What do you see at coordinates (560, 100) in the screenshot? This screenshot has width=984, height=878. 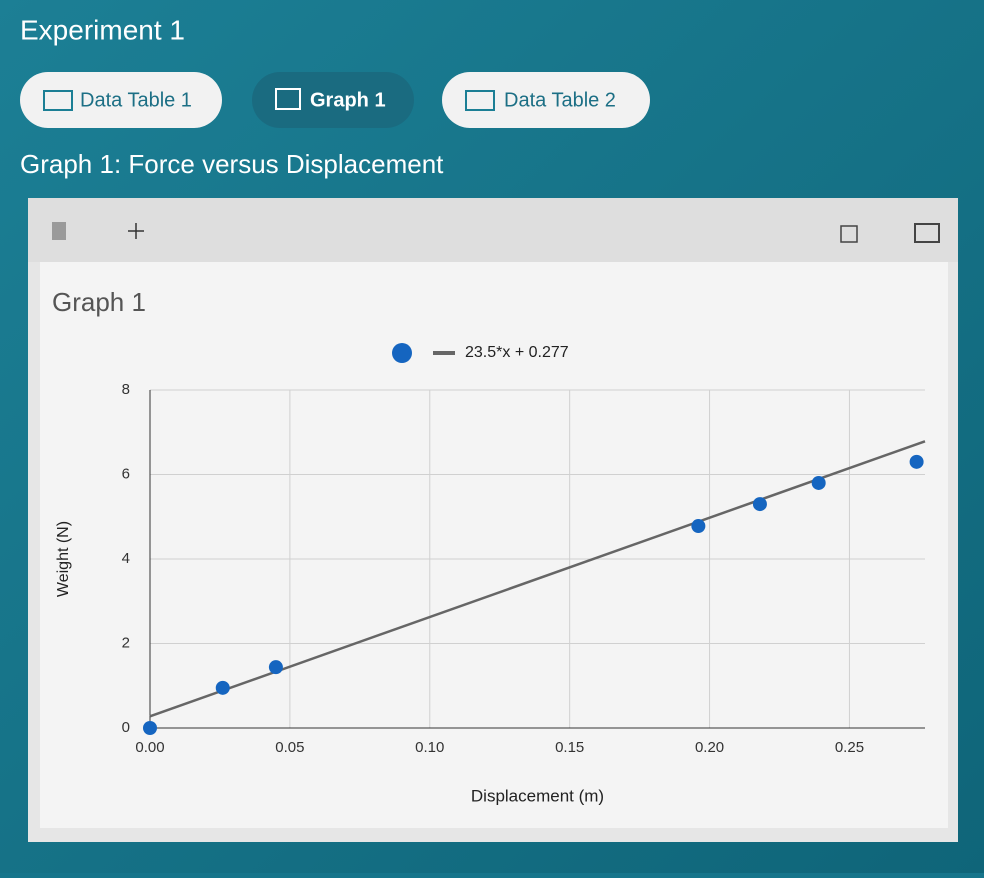 I see `tab-label: Data Table 2` at bounding box center [560, 100].